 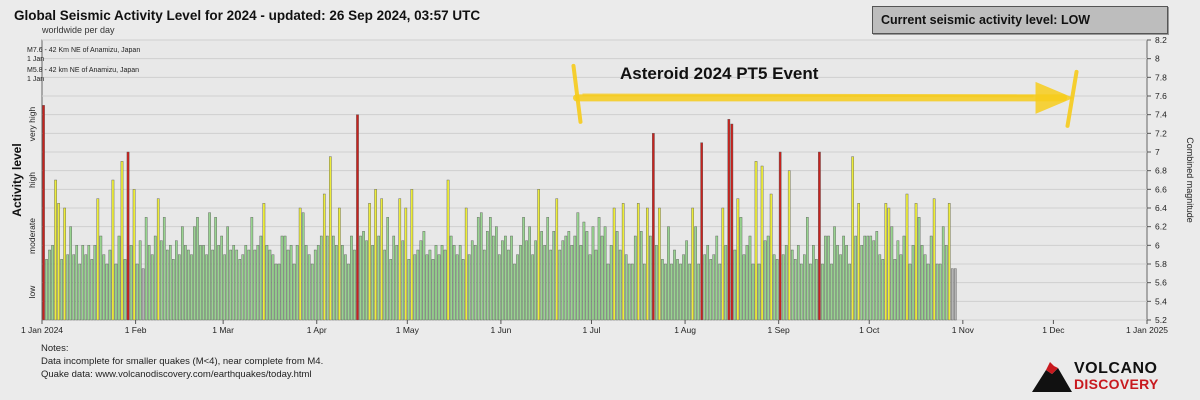 What do you see at coordinates (1161, 40) in the screenshot?
I see `y-tick-label: 8.2` at bounding box center [1161, 40].